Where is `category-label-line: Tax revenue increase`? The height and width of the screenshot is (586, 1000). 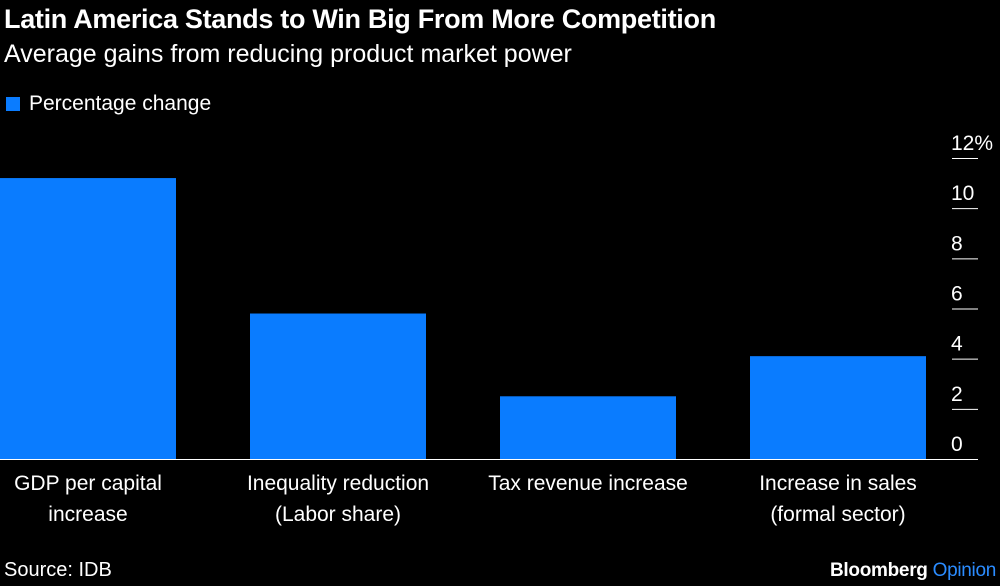 category-label-line: Tax revenue increase is located at coordinates (588, 483).